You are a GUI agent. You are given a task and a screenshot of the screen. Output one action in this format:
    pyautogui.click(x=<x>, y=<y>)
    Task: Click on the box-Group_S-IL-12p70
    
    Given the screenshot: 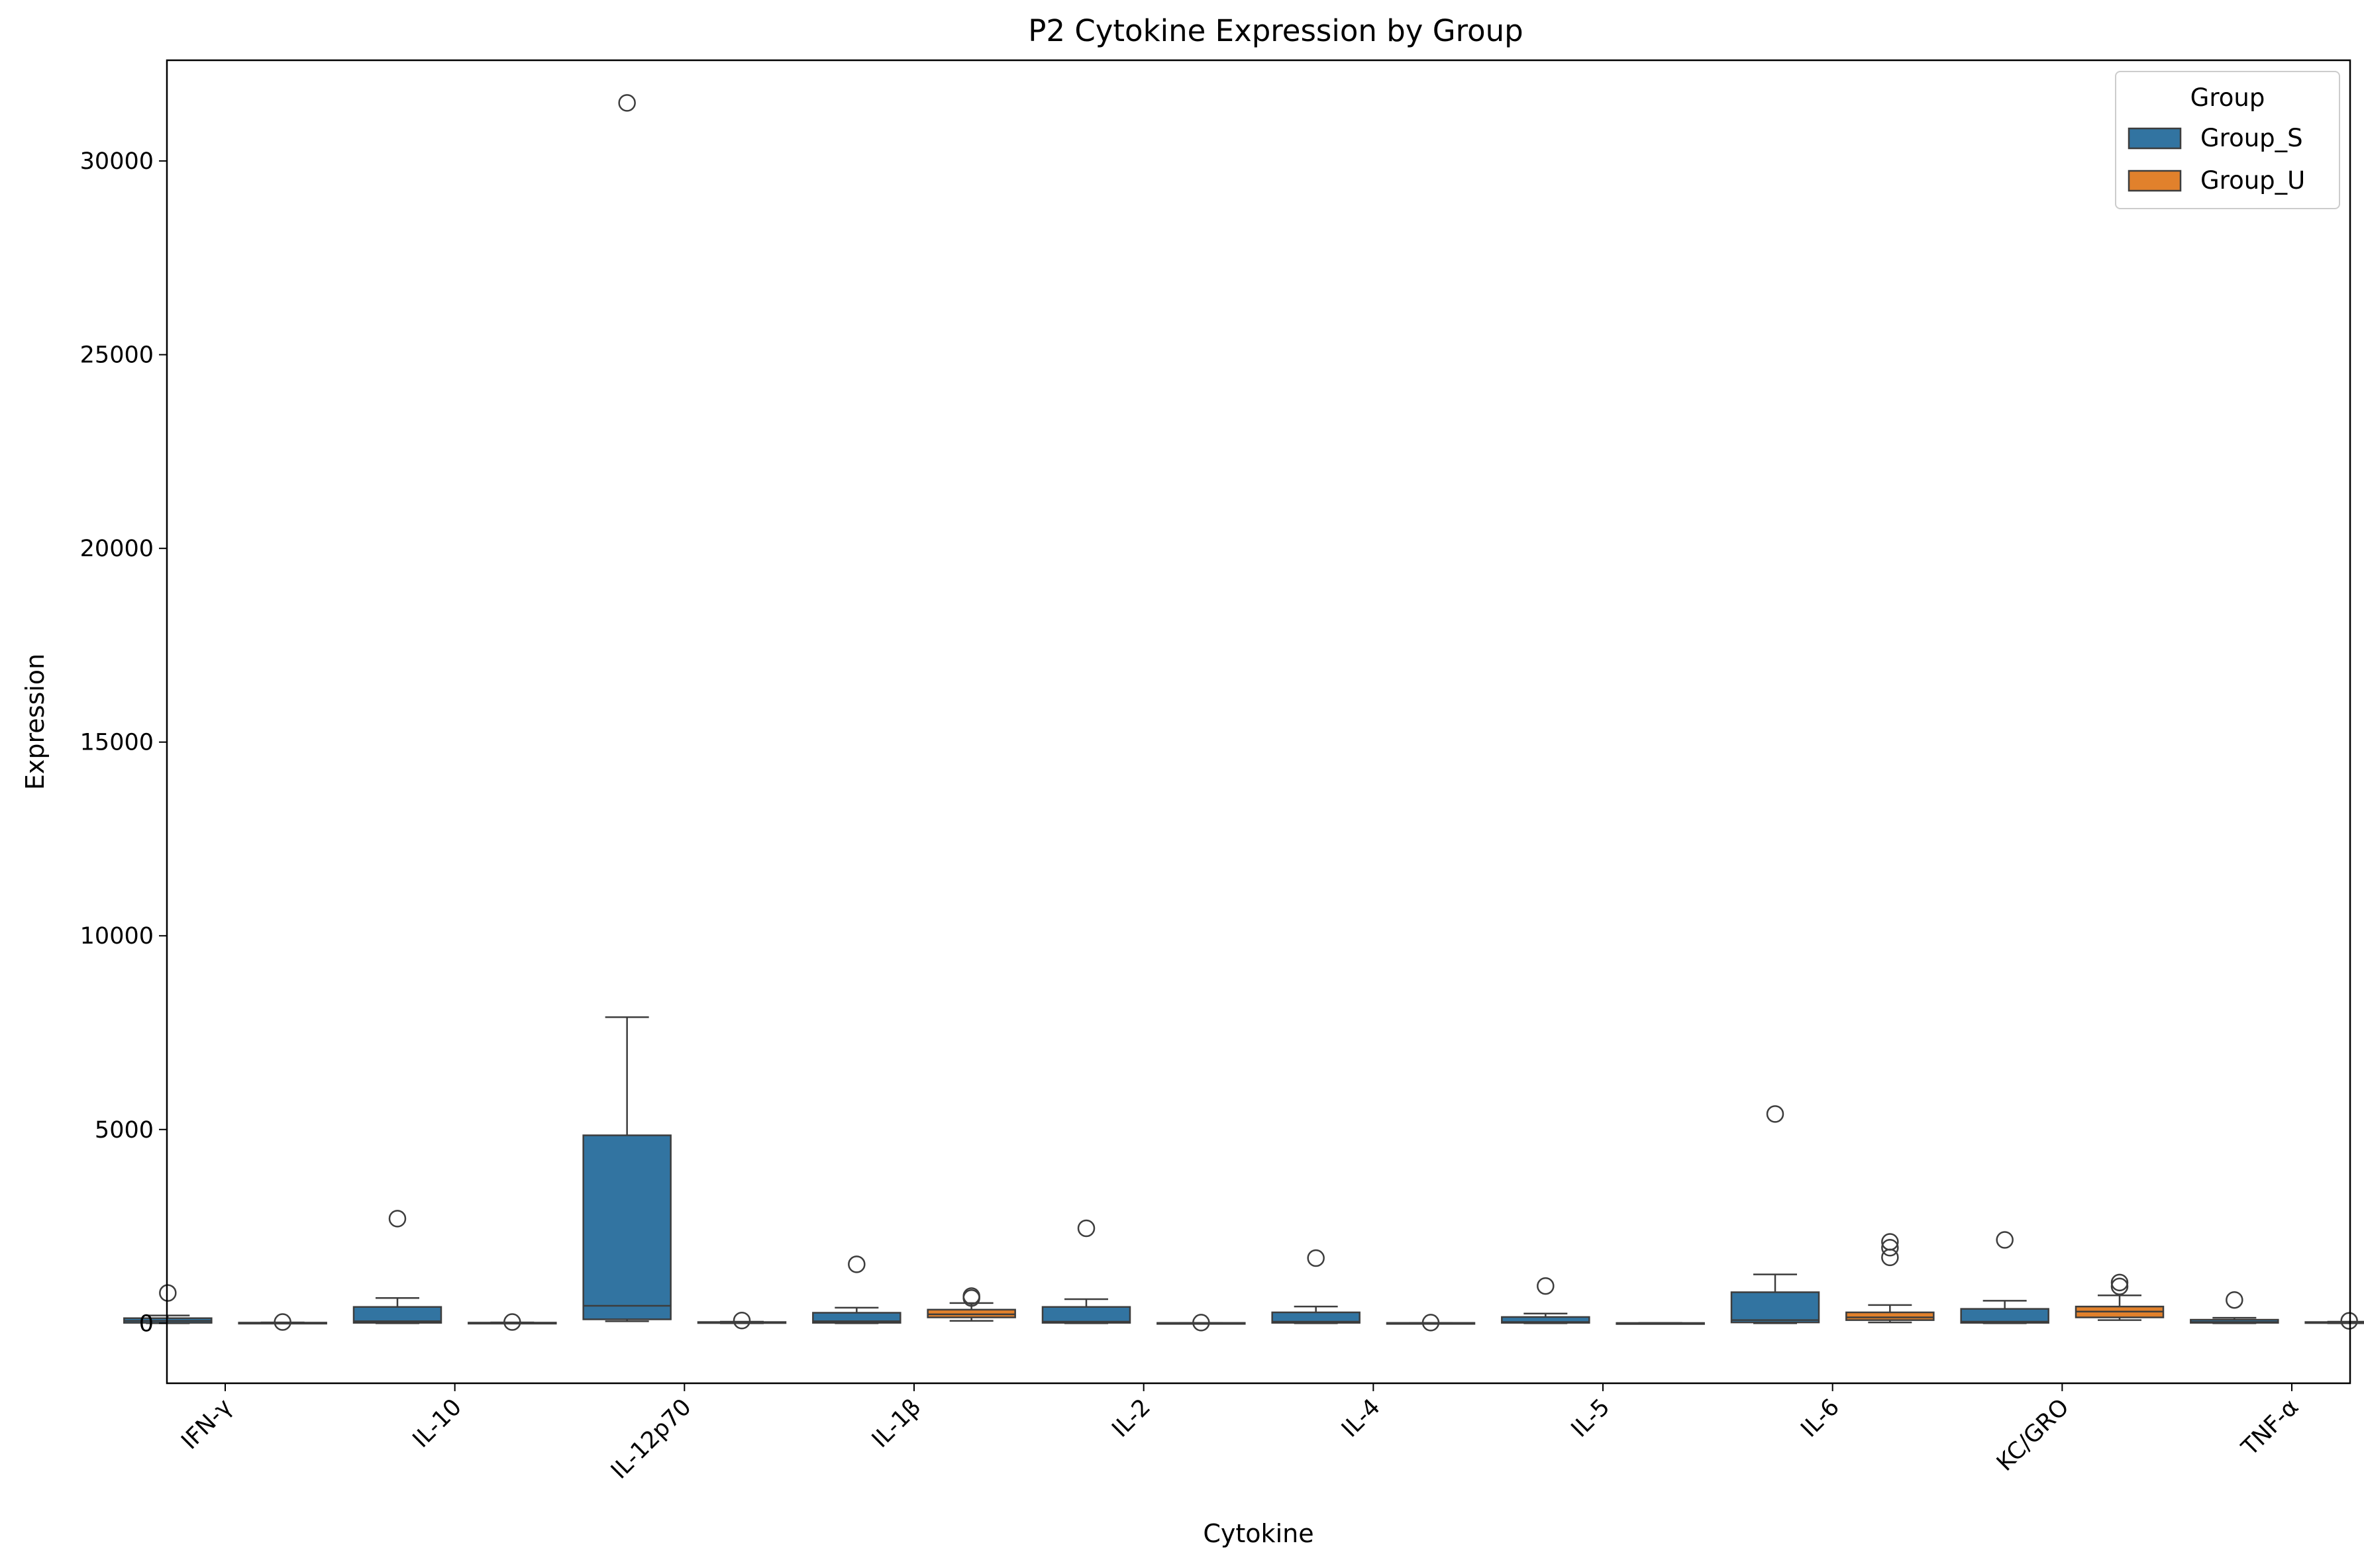 What is the action you would take?
    pyautogui.click(x=627, y=708)
    